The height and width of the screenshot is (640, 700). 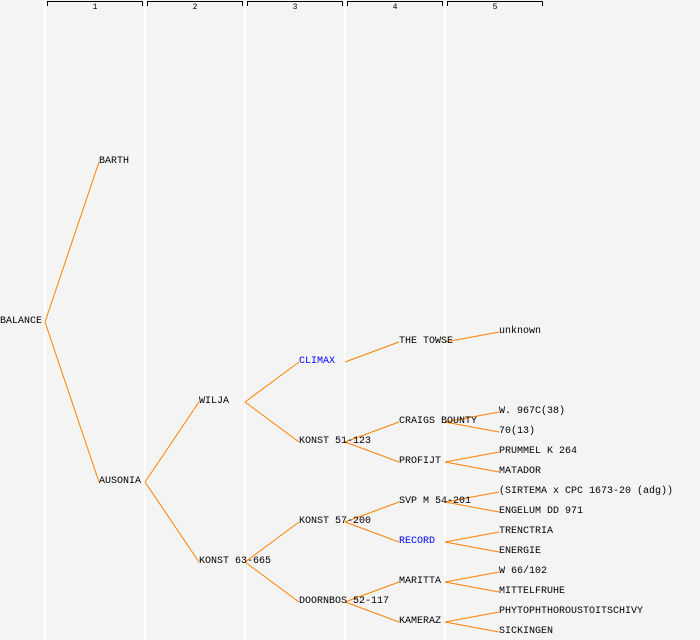 What do you see at coordinates (95, 7) in the screenshot?
I see `generation-label: 1` at bounding box center [95, 7].